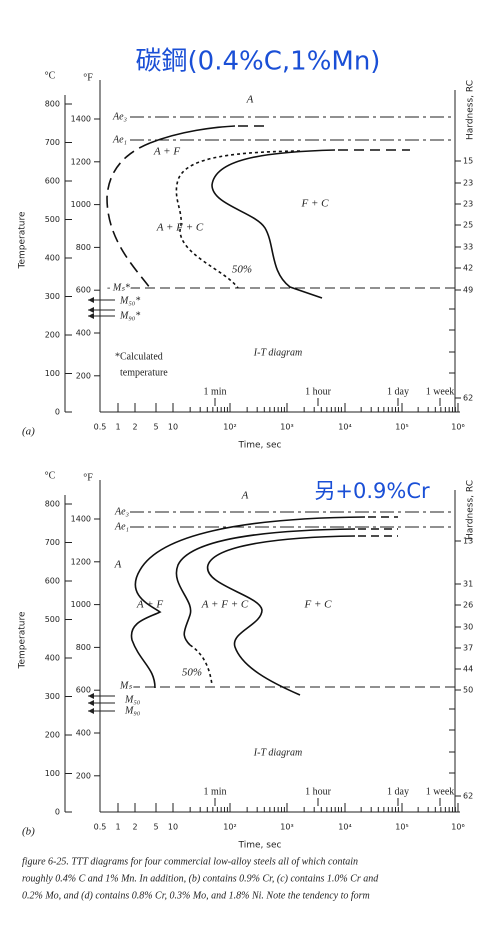 Image resolution: width=500 pixels, height=946 pixels. Describe the element at coordinates (57, 812) in the screenshot. I see `celsius-tick-label: 0` at that location.